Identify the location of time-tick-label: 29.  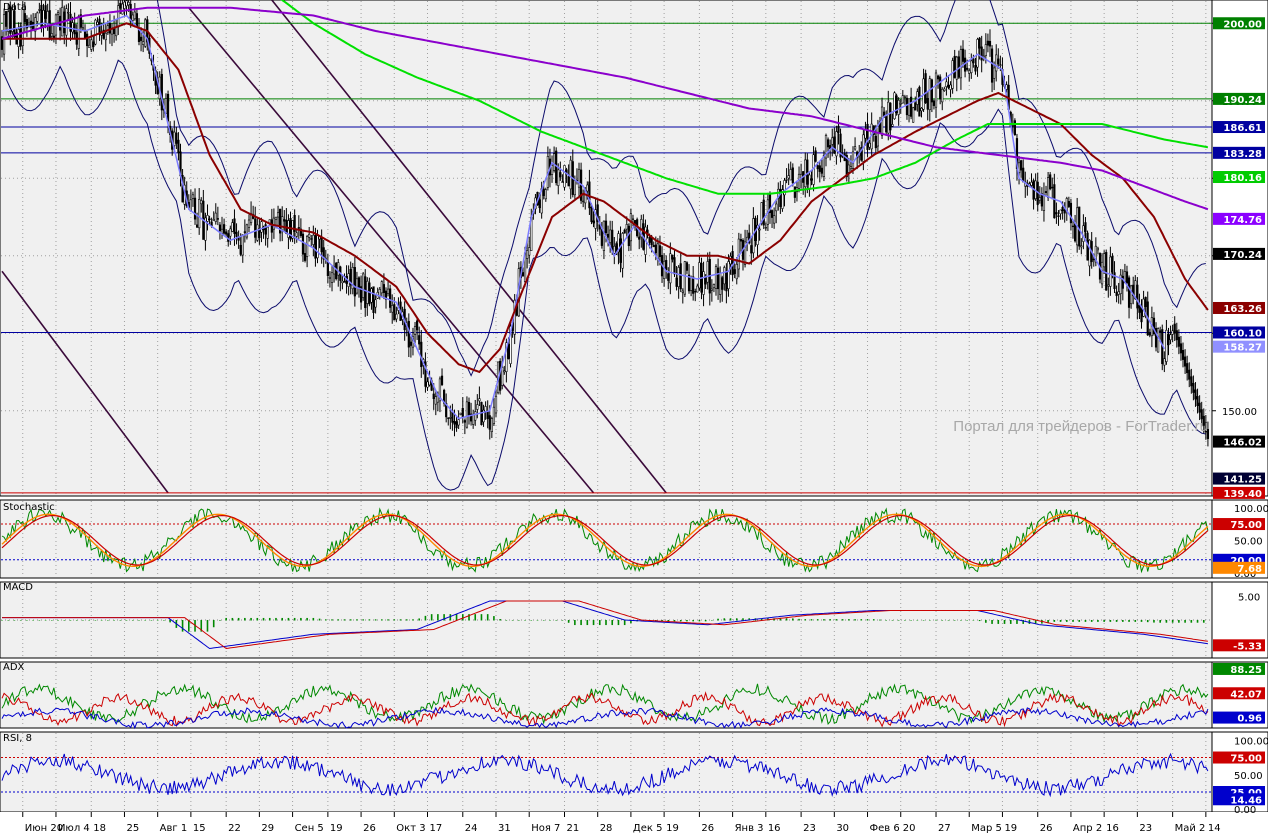
(267, 828).